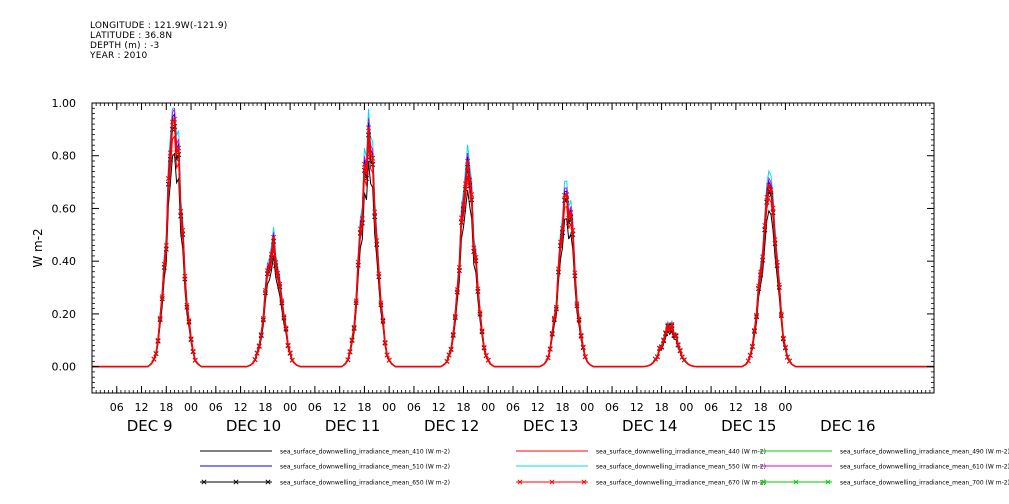  Describe the element at coordinates (159, 26) in the screenshot. I see `longitude-label: LONGITUDE : 121.9W(-121.9)` at that location.